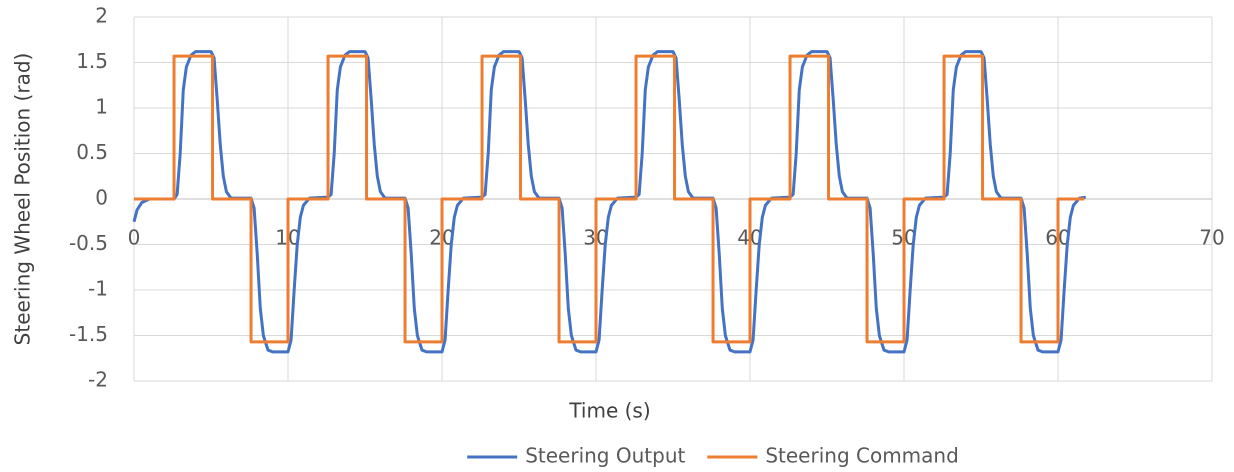  Describe the element at coordinates (101, 198) in the screenshot. I see `y-tick-label: 0` at that location.